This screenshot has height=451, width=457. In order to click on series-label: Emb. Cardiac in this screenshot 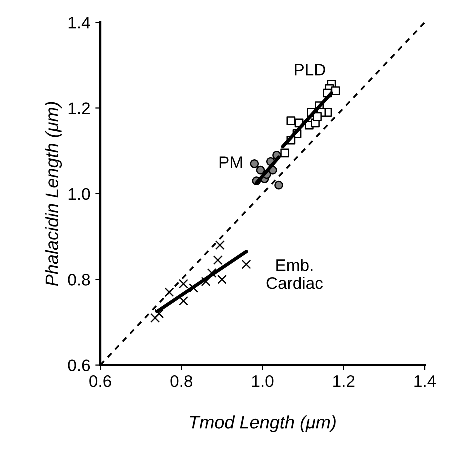, I will do `click(294, 274)`.